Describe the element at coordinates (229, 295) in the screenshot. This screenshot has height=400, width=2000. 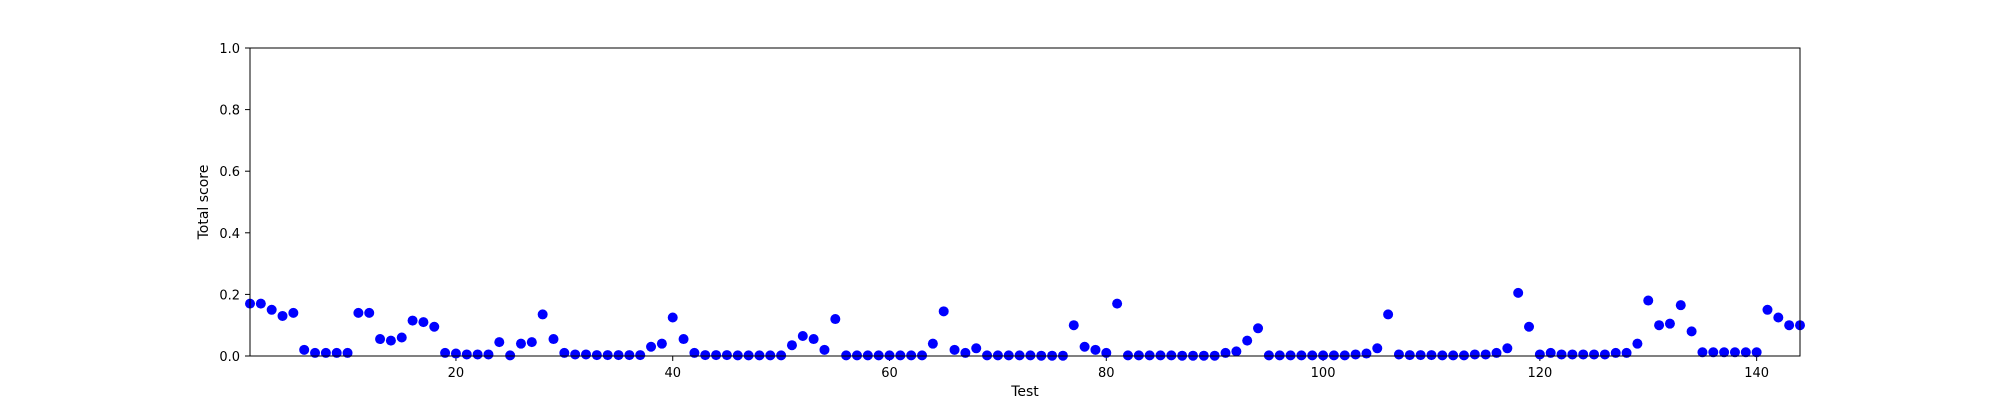
I see `y-tick-label: 0.2` at that location.